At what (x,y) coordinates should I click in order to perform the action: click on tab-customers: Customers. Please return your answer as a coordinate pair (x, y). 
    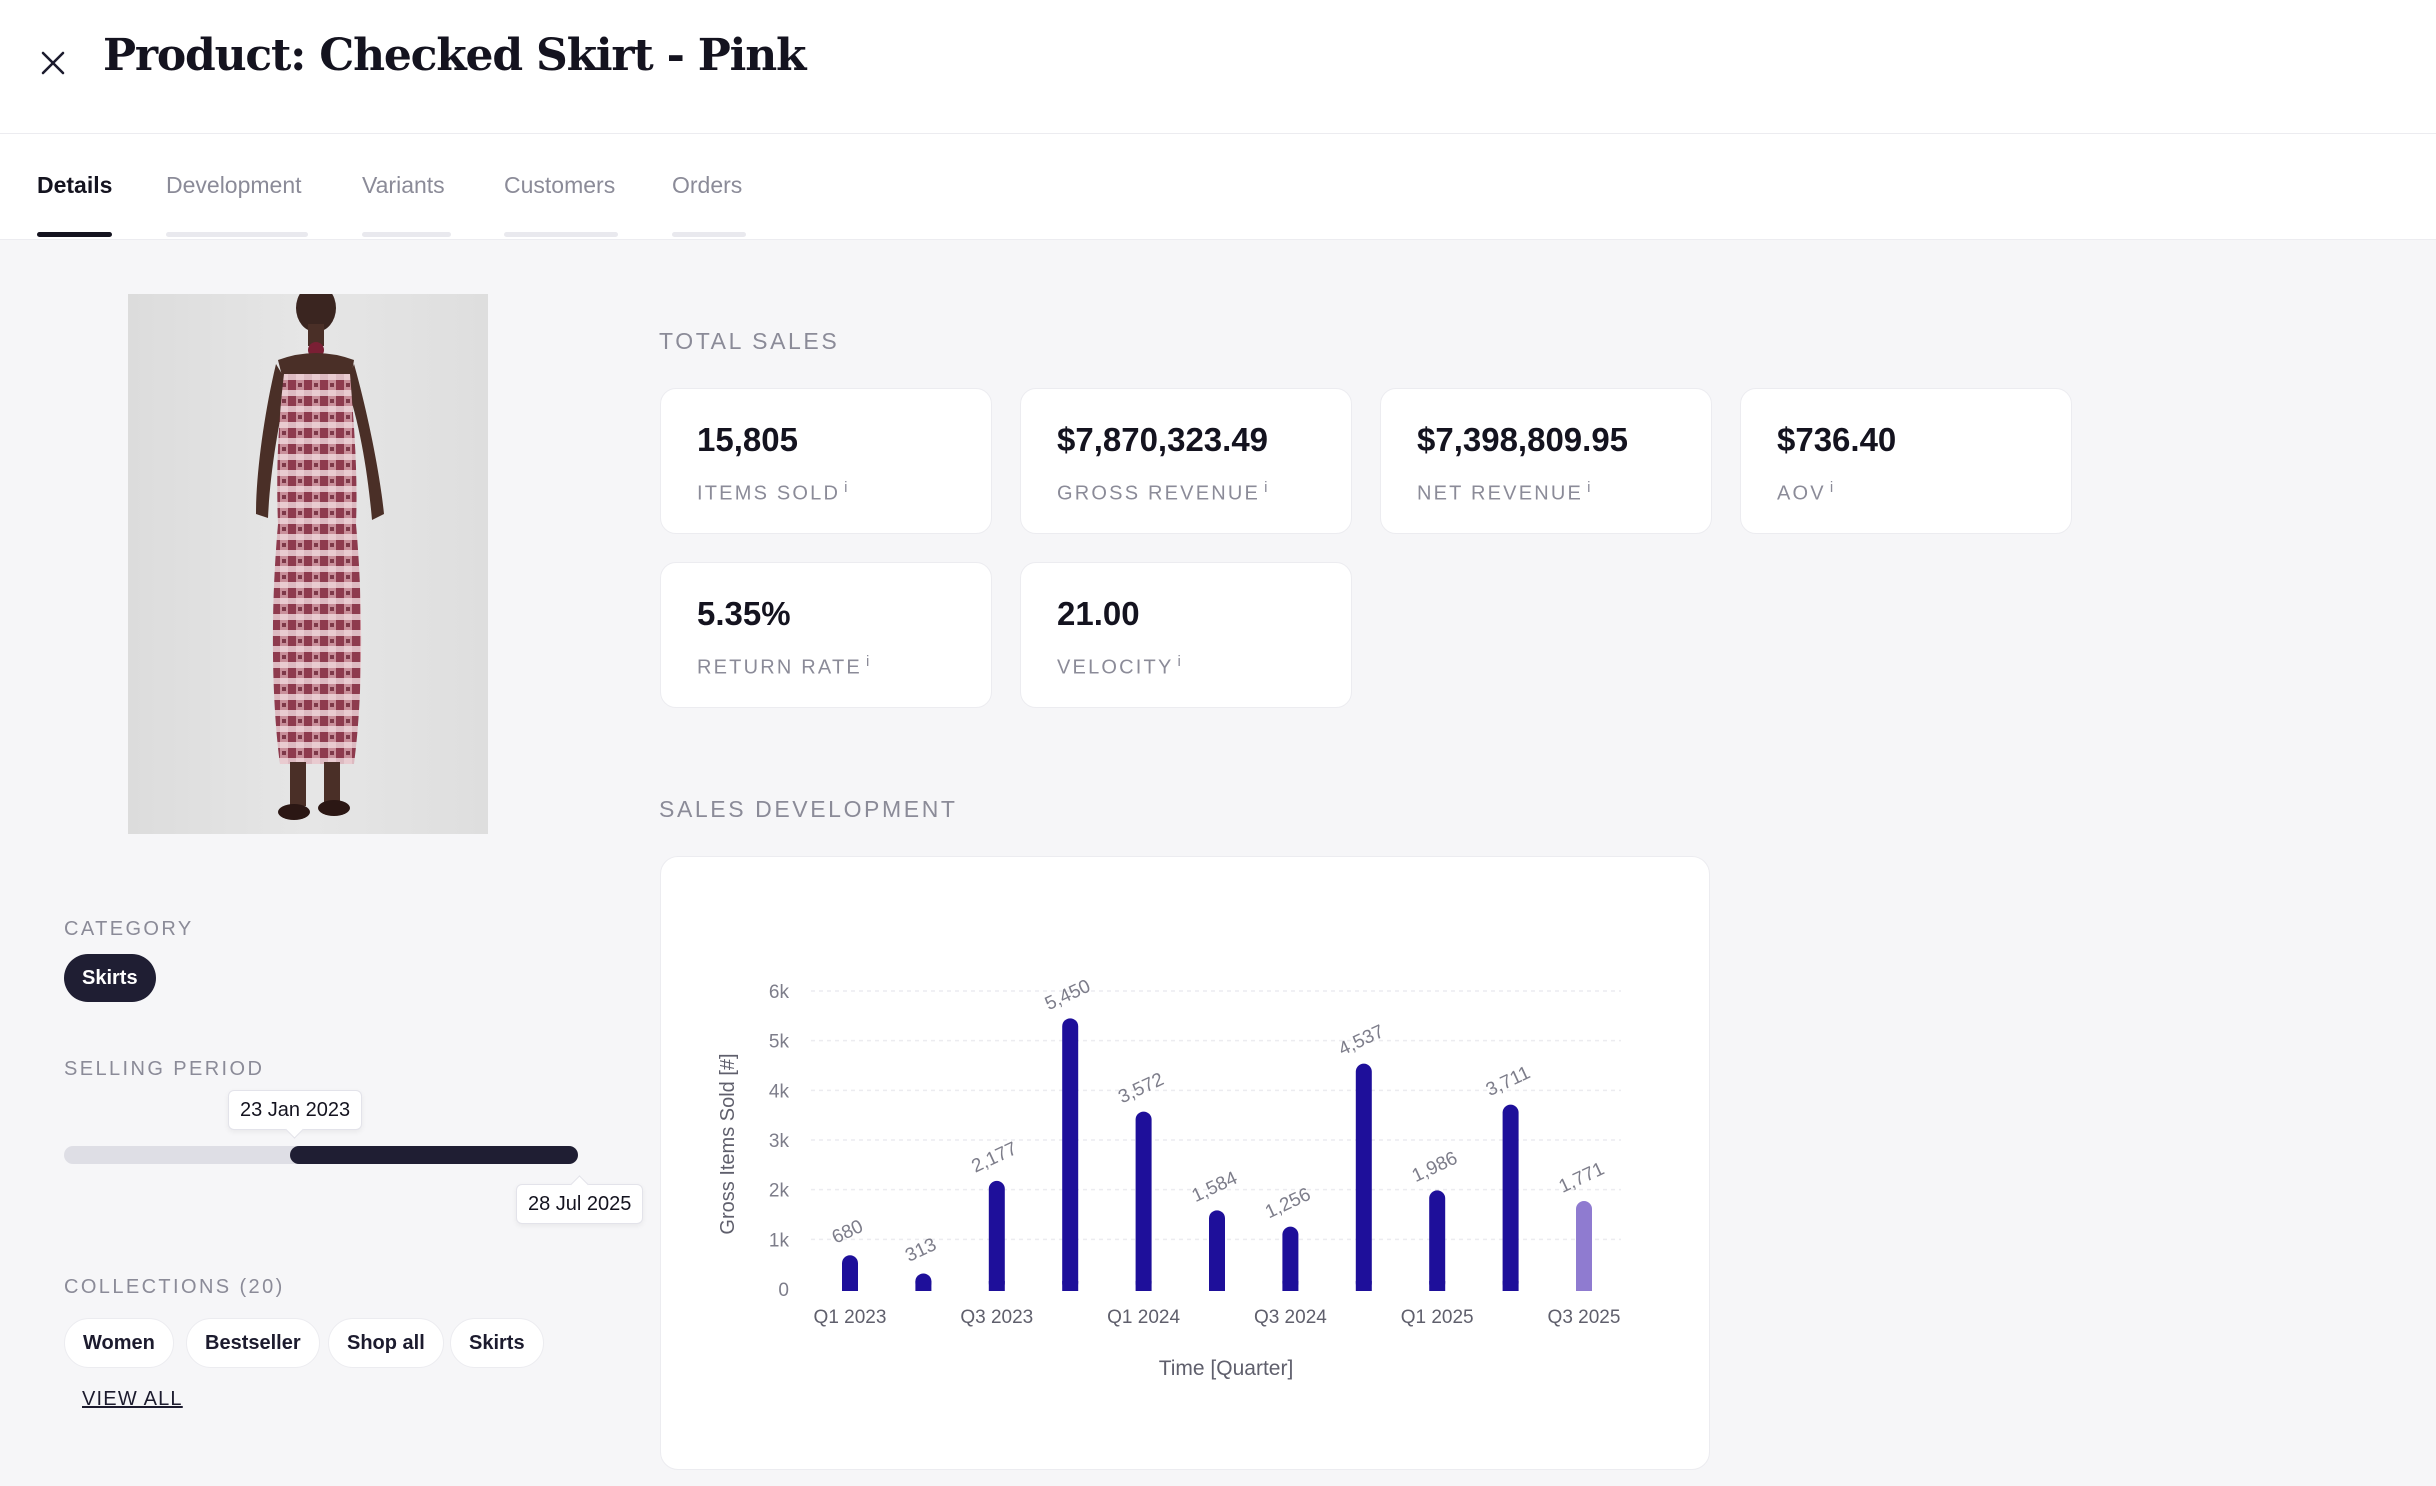
    Looking at the image, I should click on (560, 185).